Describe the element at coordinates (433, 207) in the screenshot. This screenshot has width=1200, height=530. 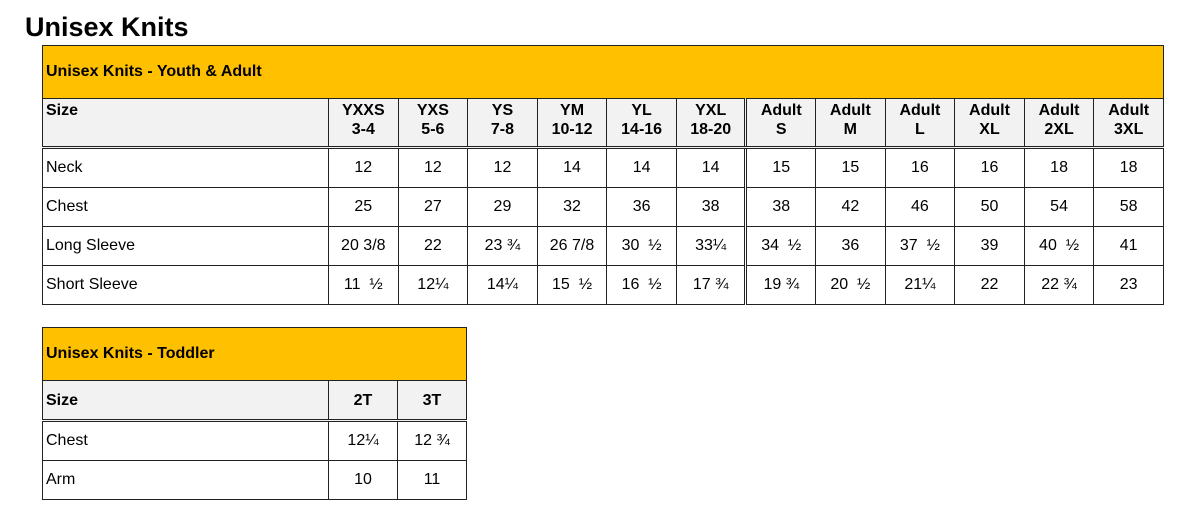
I see `measurement-cell: 27` at that location.